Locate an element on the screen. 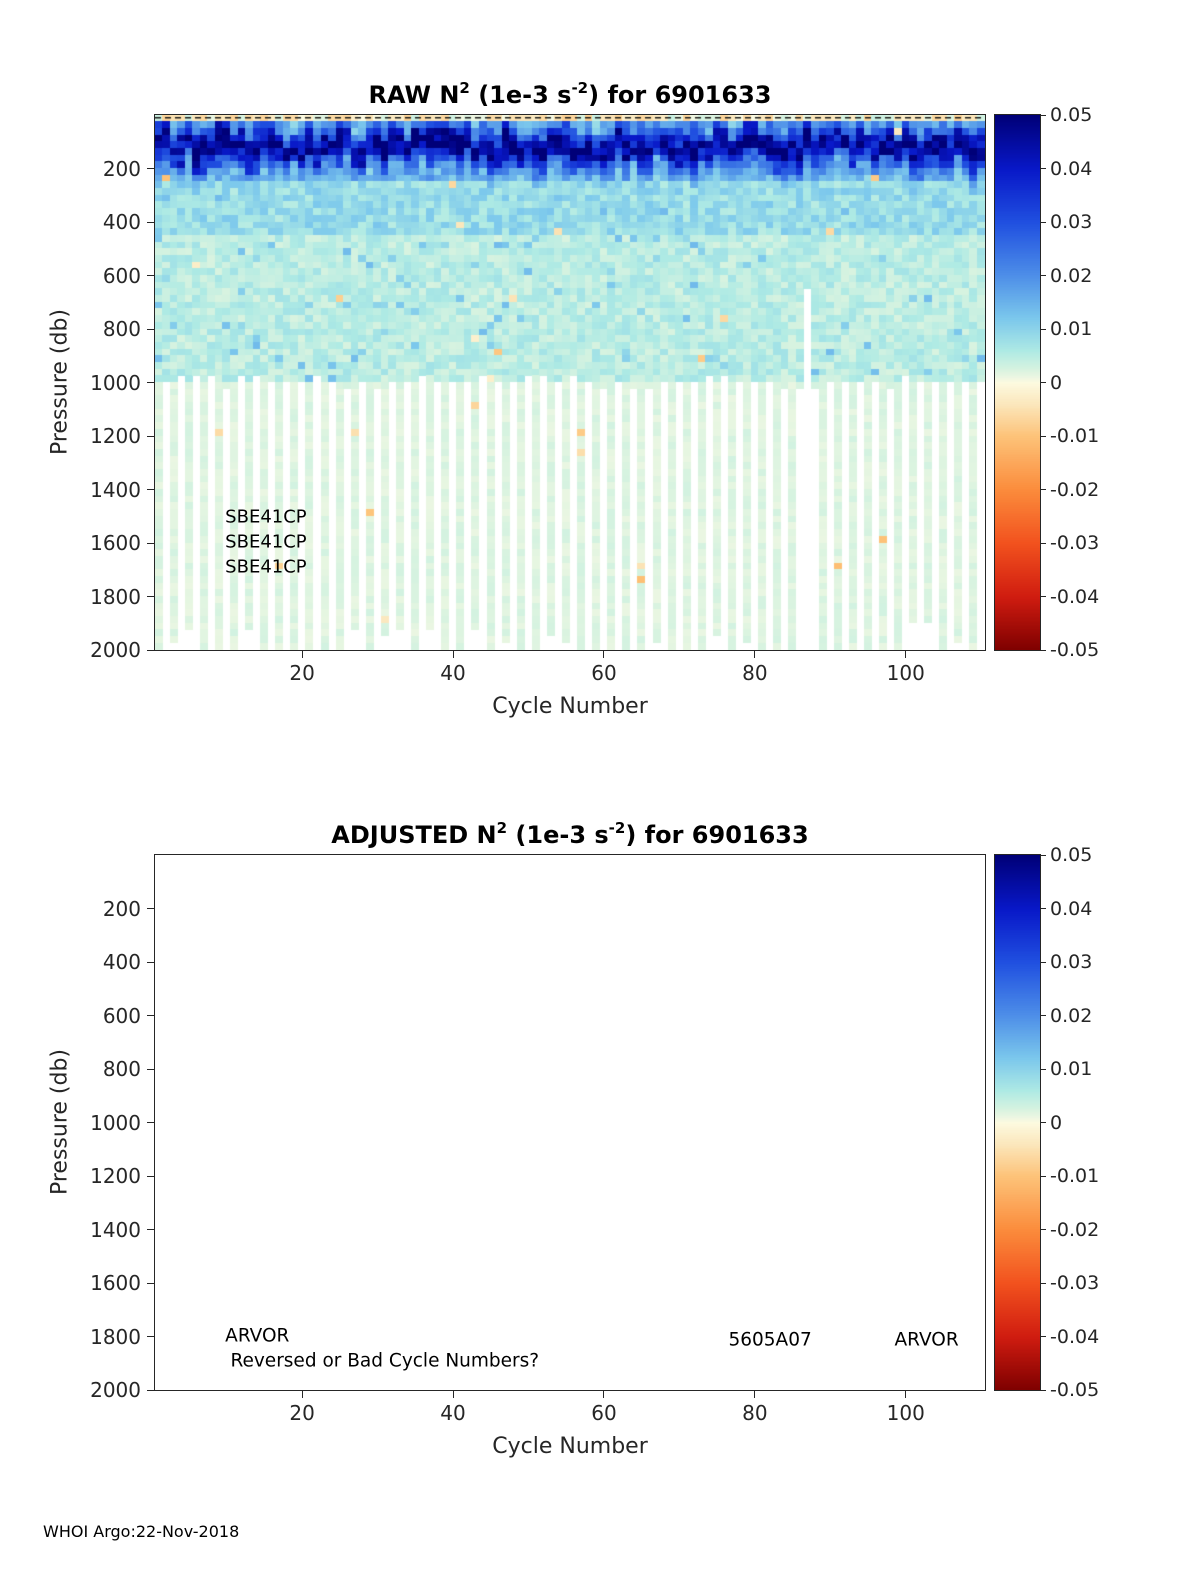 Image resolution: width=1200 pixels, height=1575 pixels. y-tick-label: 1400 is located at coordinates (115, 489).